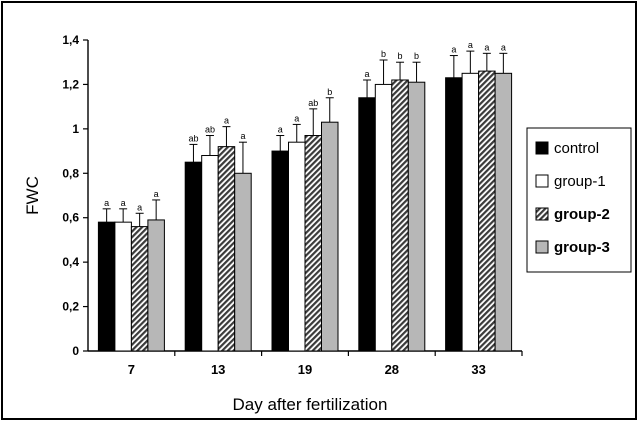  I want to click on x-tick-label: 13, so click(218, 369).